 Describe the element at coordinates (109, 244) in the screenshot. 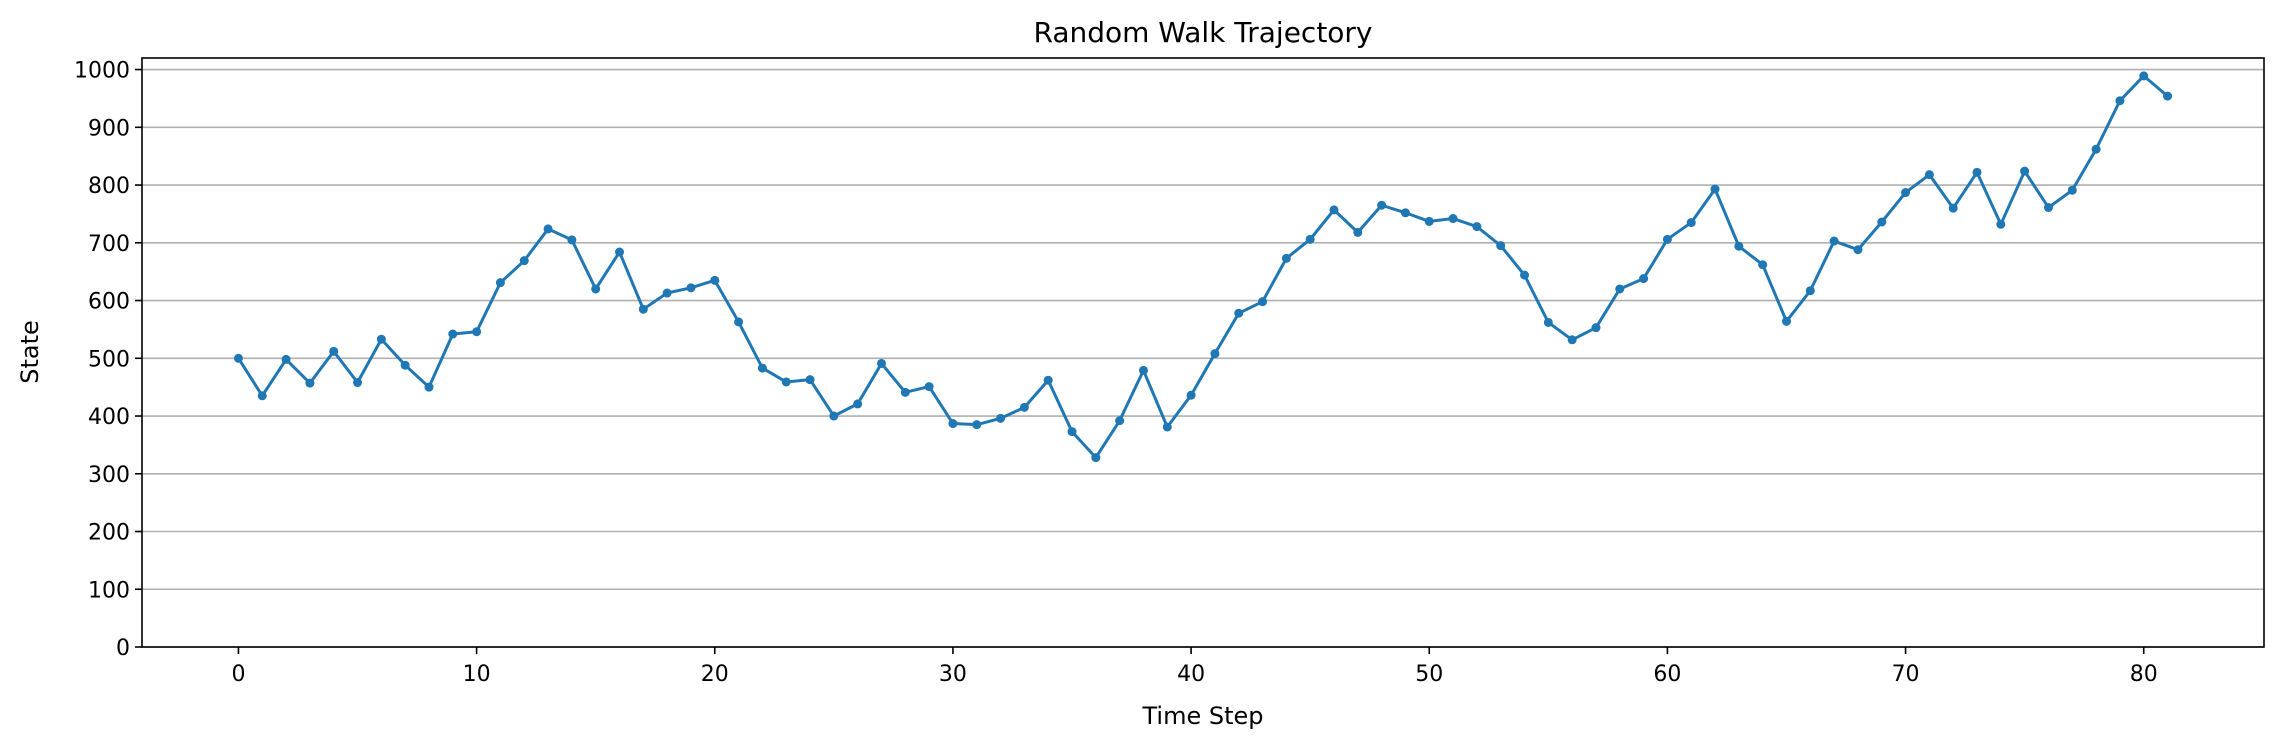

I see `y-tick-label: 700` at that location.